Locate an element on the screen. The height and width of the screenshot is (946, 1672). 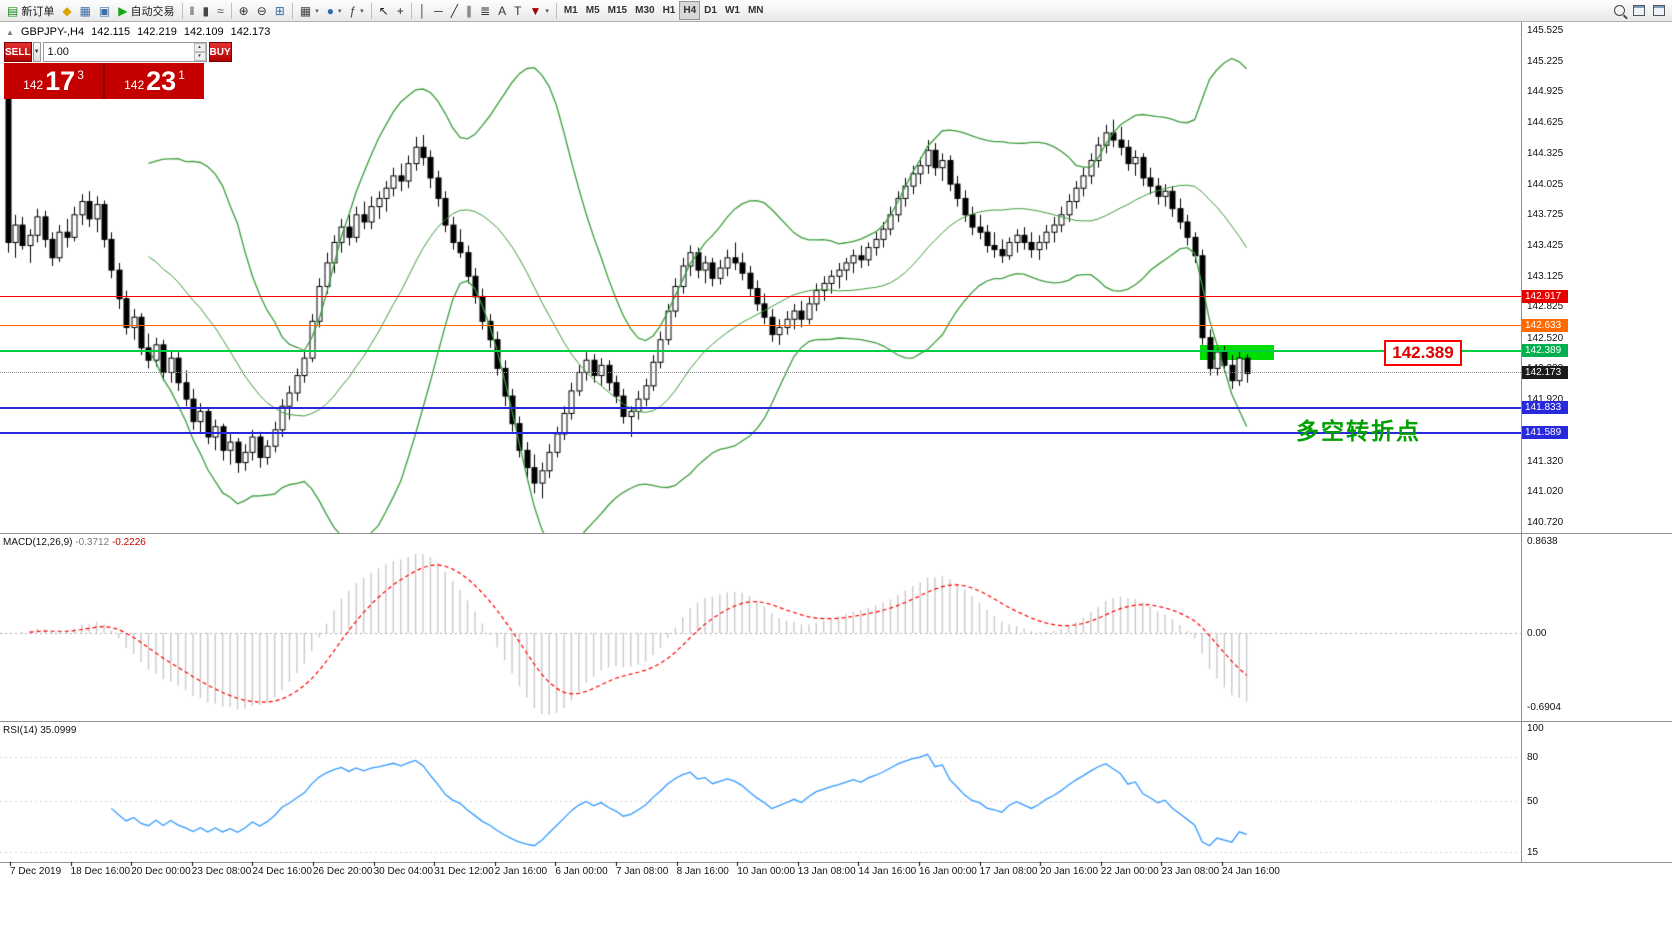
timeframe-h1-button: H1 is located at coordinates (669, 10).